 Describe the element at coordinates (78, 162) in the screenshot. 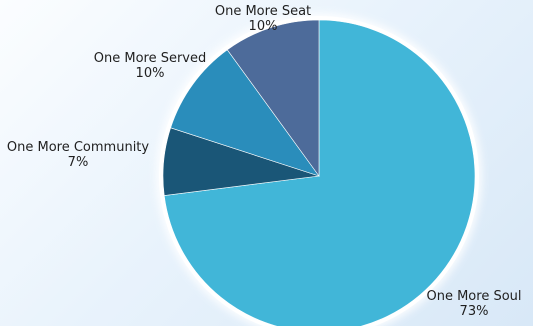

I see `slice-percent-one-more-community: 7%` at that location.